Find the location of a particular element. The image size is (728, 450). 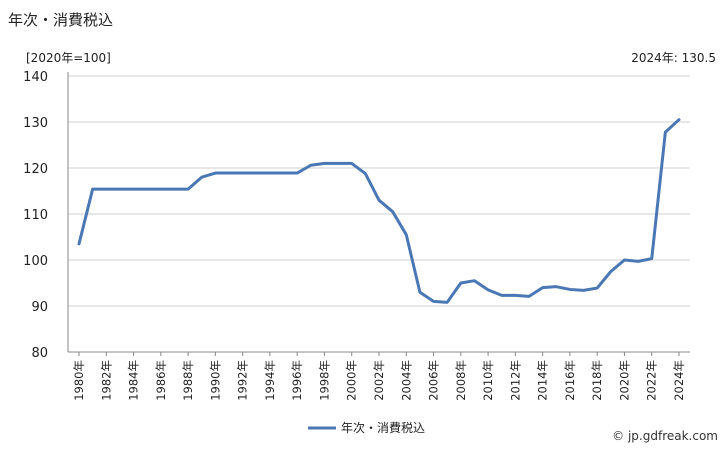

x-tick-label-2018: 2018年 is located at coordinates (597, 380).